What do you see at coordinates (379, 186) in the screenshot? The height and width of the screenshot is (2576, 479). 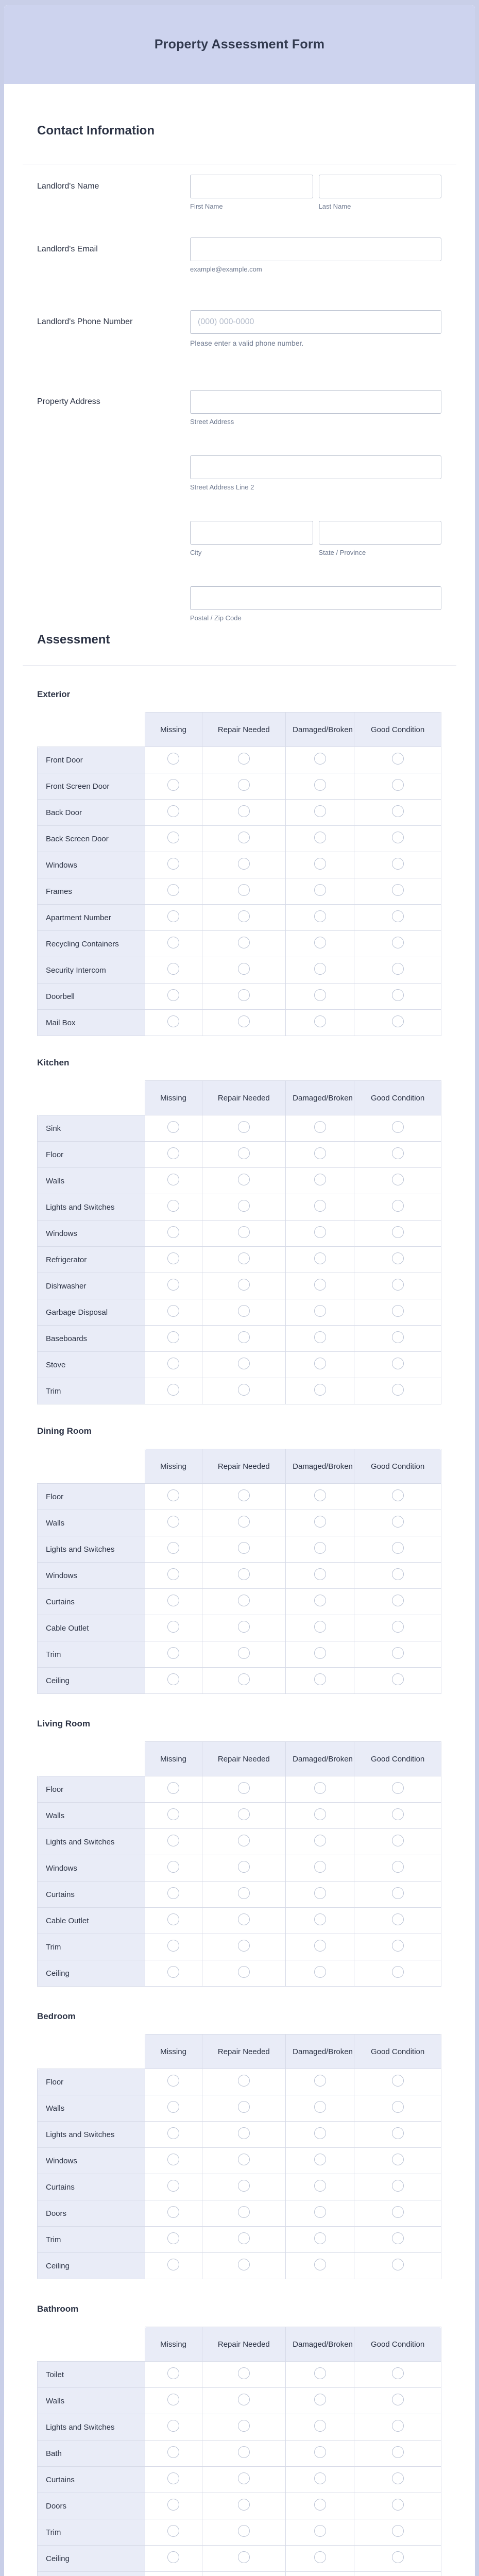 I see `landlord-last-name-input` at bounding box center [379, 186].